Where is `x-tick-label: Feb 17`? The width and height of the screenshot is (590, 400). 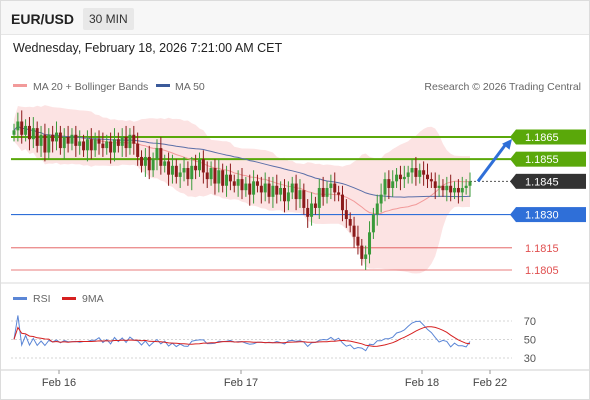 x-tick-label: Feb 17 is located at coordinates (241, 383).